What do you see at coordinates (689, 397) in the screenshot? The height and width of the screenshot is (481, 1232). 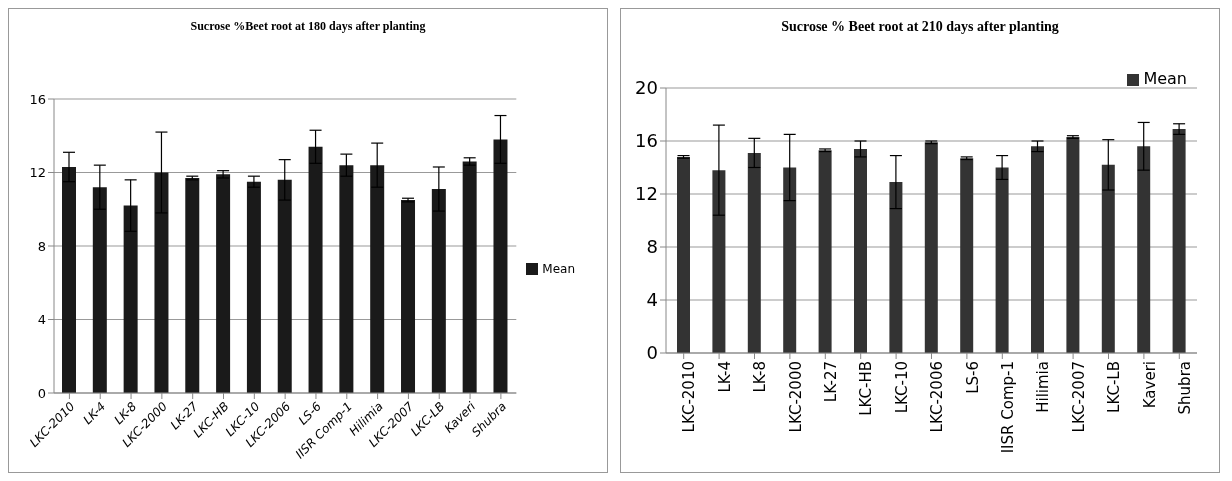 I see `x-tick-label: LKC-2010` at bounding box center [689, 397].